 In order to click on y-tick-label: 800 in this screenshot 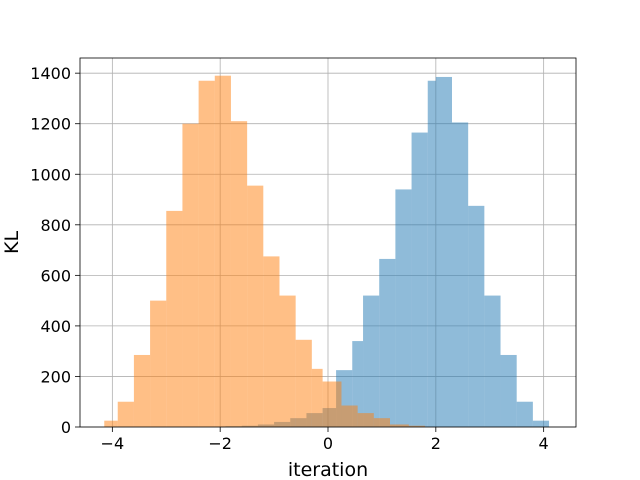, I will do `click(55, 225)`.